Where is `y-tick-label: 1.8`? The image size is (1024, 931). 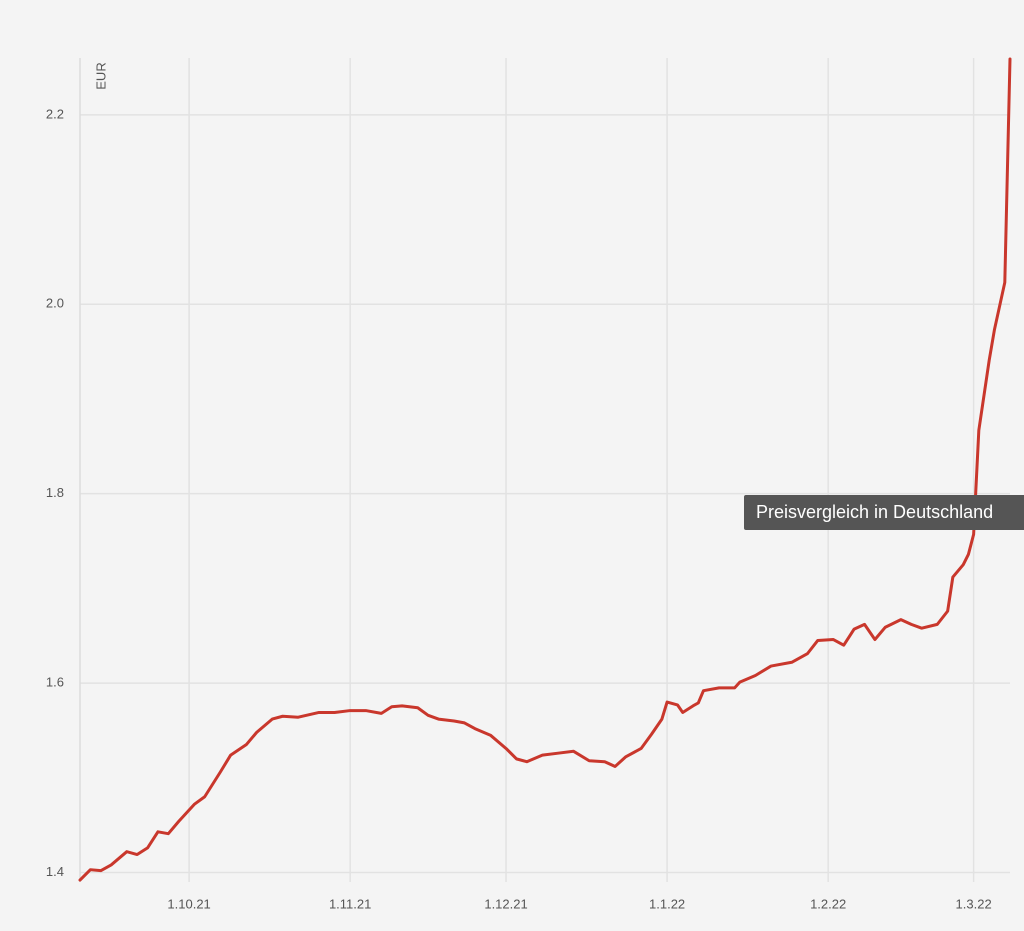
y-tick-label: 1.8 is located at coordinates (55, 492).